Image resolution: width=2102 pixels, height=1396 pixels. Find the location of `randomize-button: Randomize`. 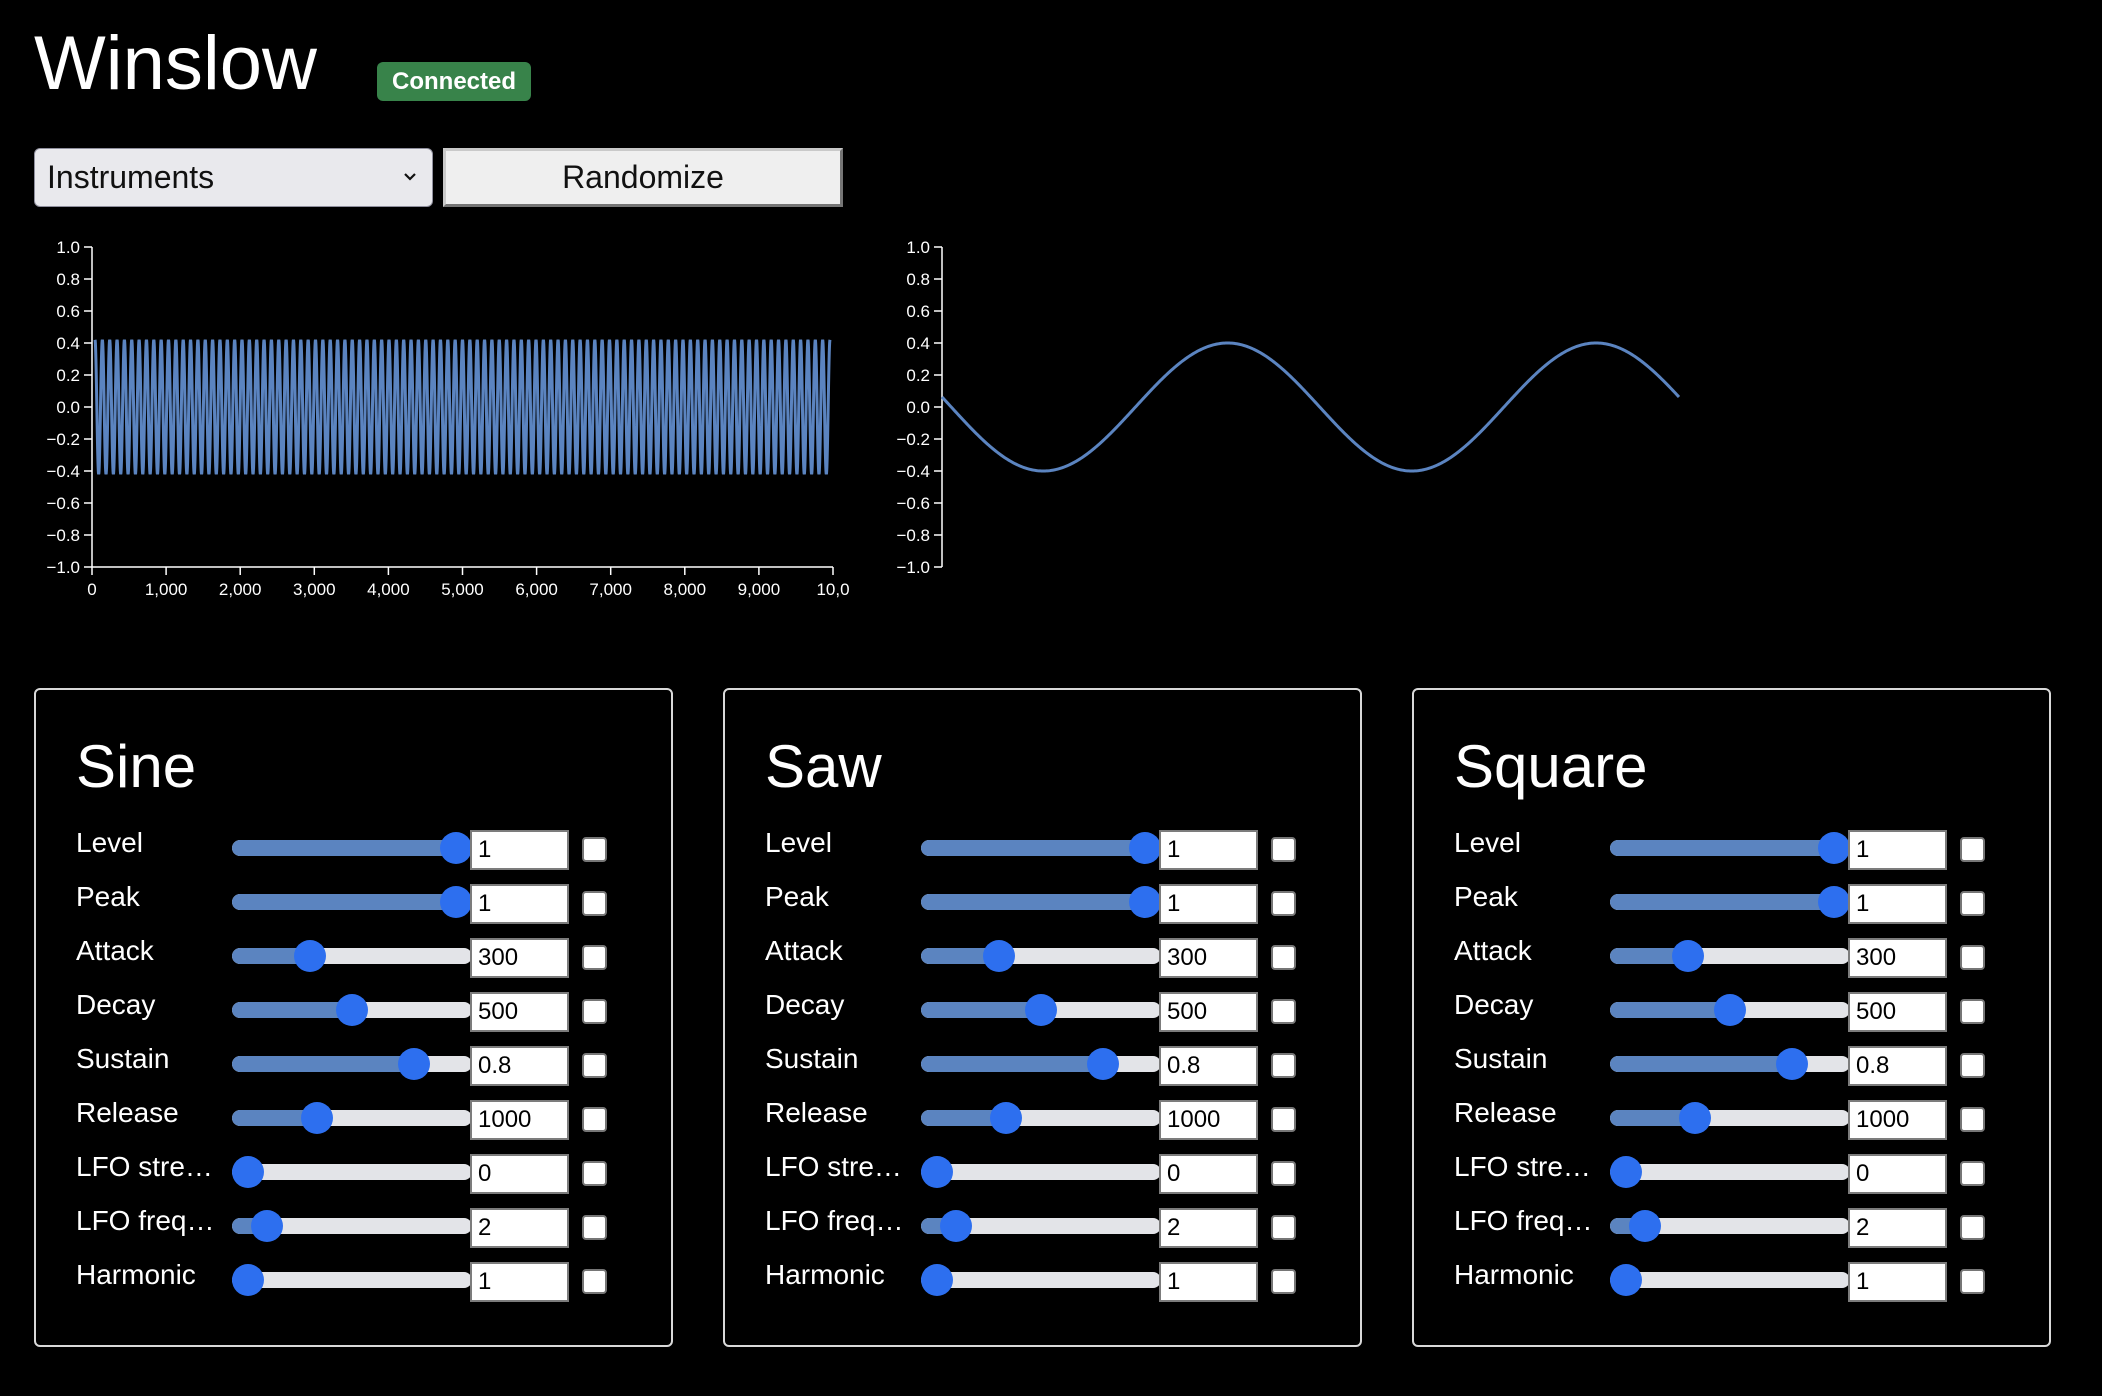

randomize-button: Randomize is located at coordinates (643, 177).